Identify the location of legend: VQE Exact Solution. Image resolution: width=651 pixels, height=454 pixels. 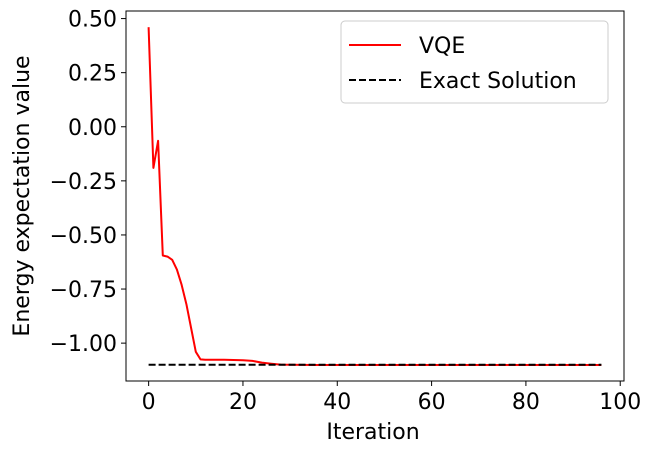
(474, 62).